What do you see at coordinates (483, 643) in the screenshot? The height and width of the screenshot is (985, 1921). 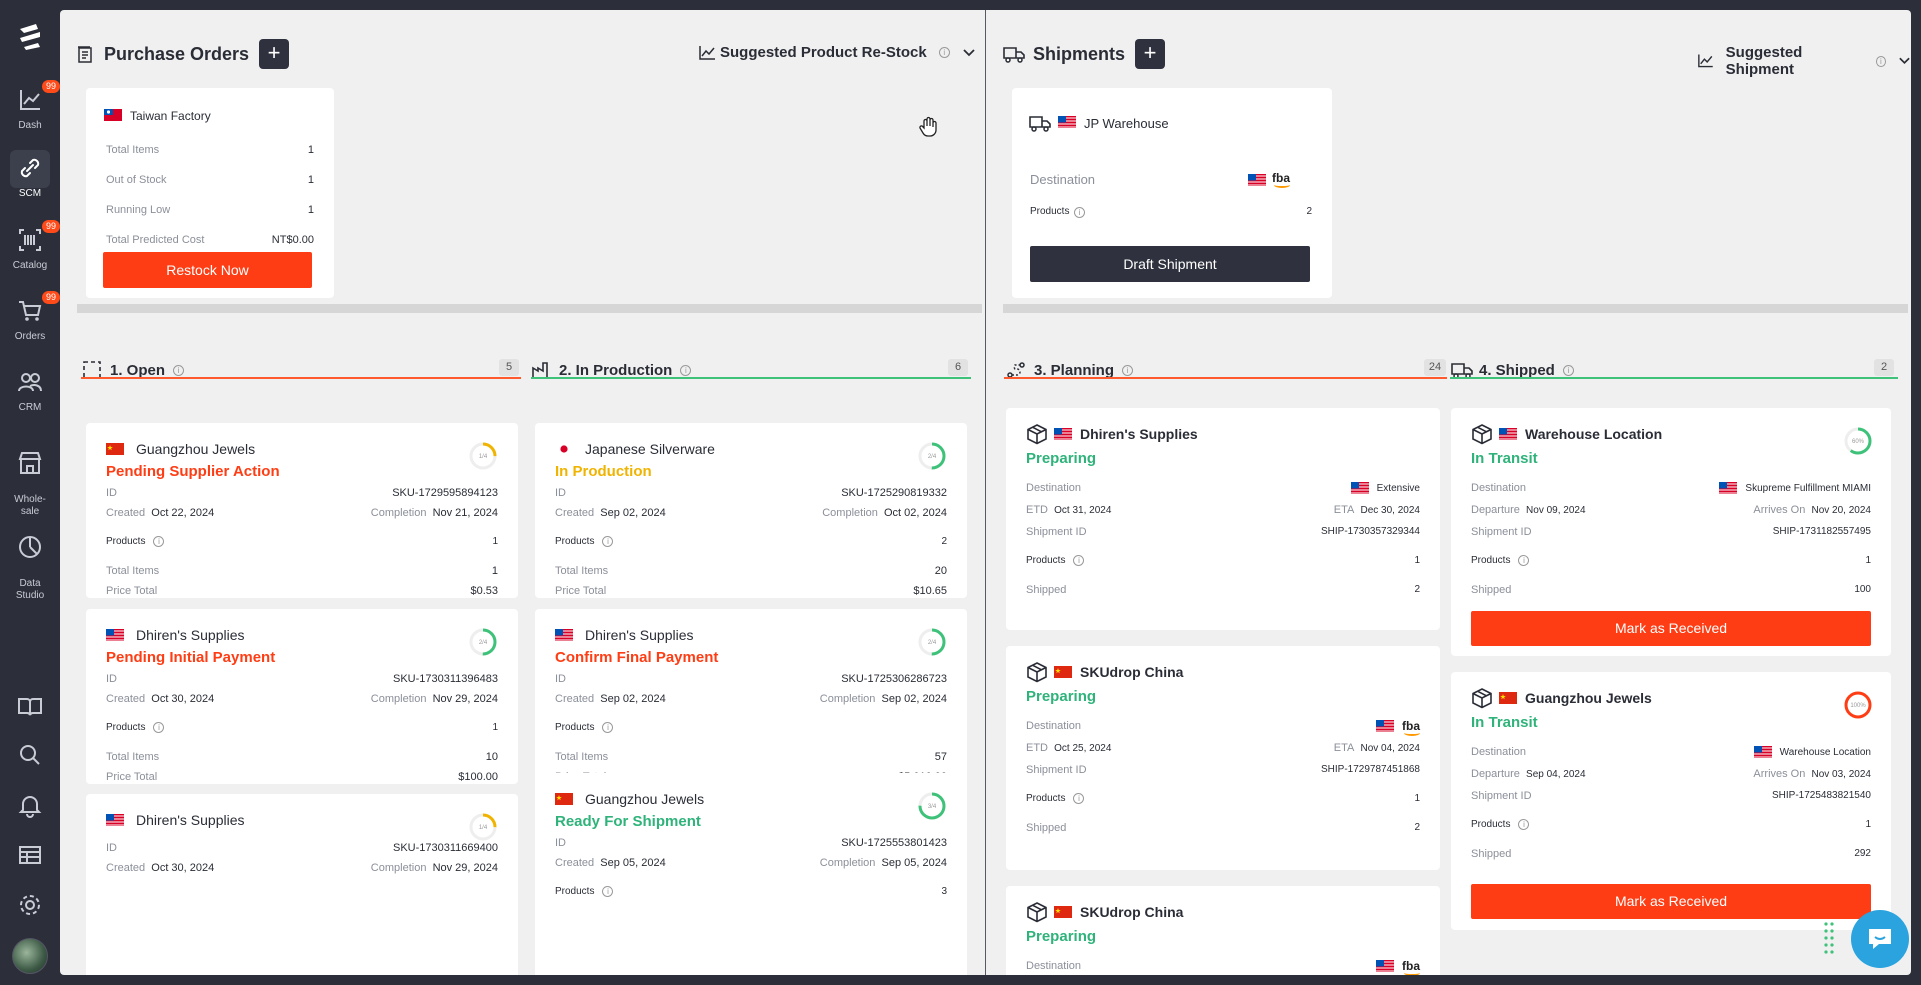 I see `svg-text: 2/4` at bounding box center [483, 643].